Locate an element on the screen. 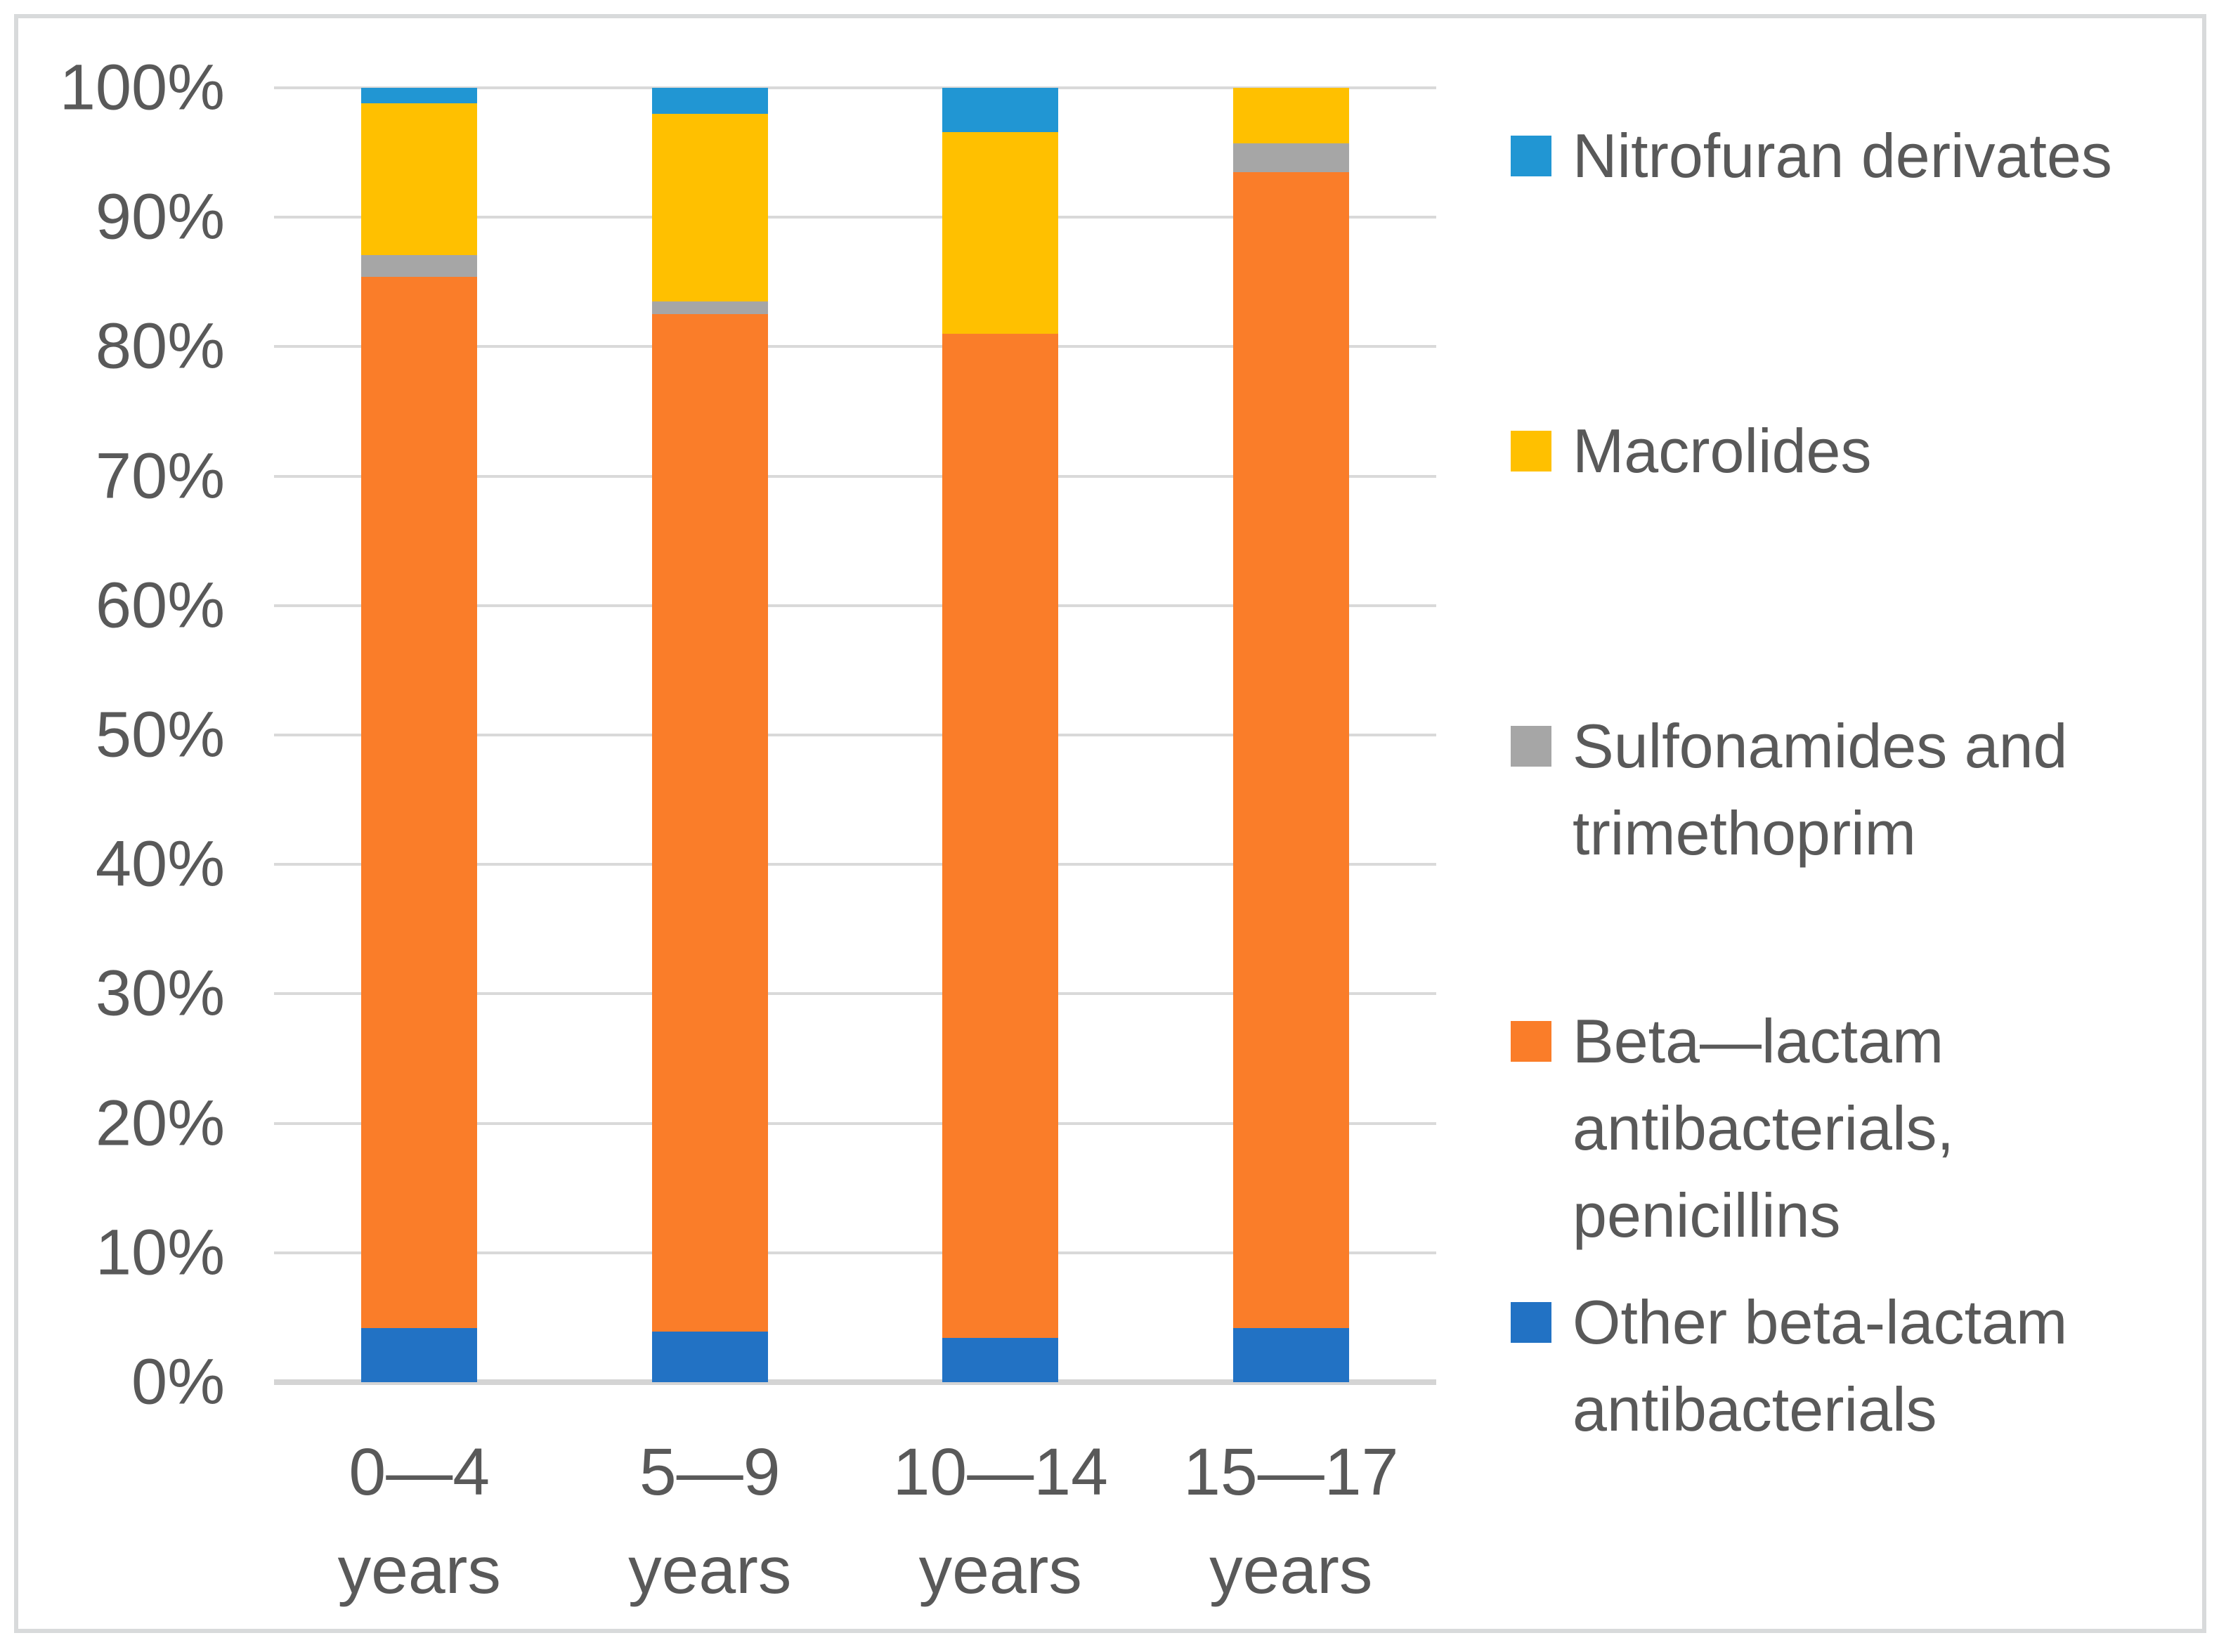 Image resolution: width=2226 pixels, height=1652 pixels. x-tick-line1: 0—4 is located at coordinates (419, 1472).